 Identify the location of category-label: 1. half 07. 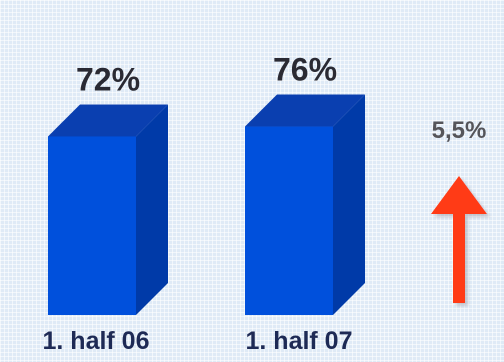
(299, 341).